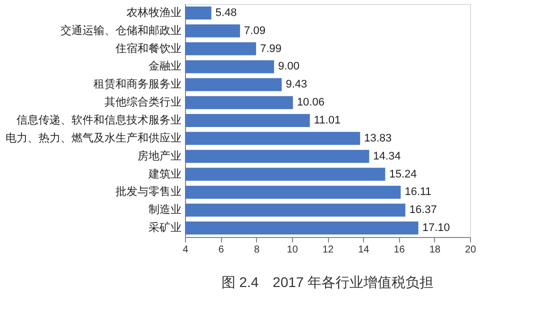 The height and width of the screenshot is (322, 540). I want to click on y-tick-label: 租赁和商务服务业, so click(138, 84).